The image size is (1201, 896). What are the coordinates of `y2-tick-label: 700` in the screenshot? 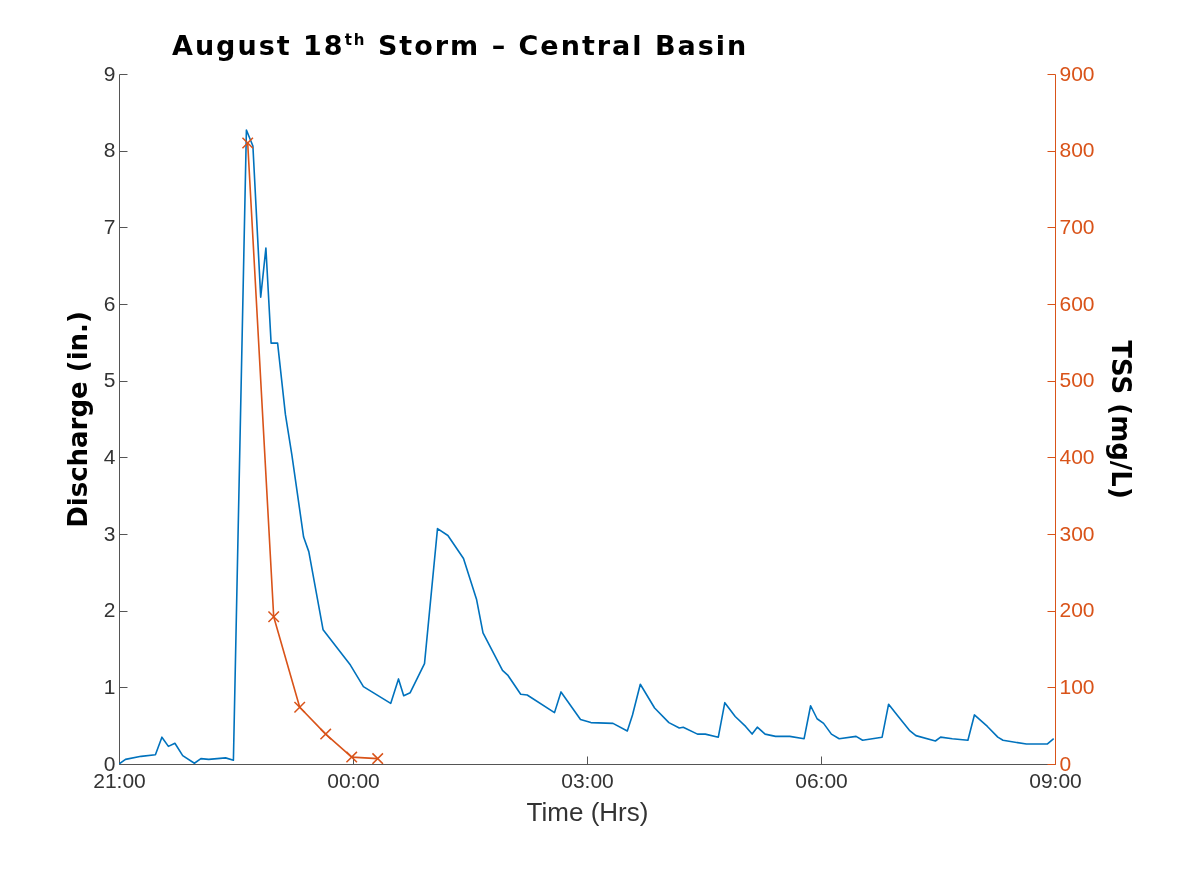 It's located at (1077, 226).